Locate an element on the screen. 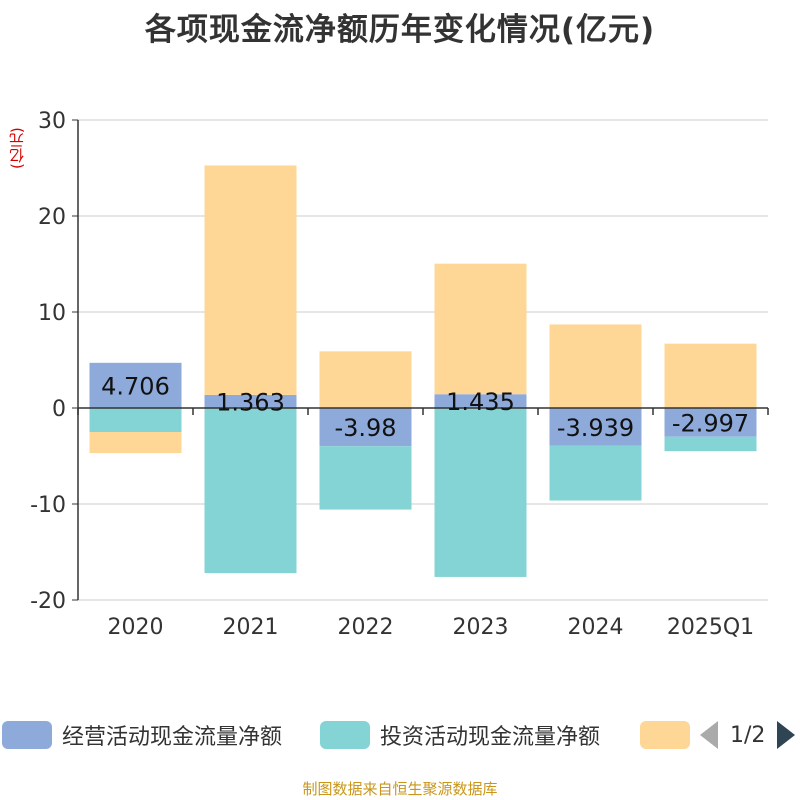  legend-swatch-investing is located at coordinates (345, 735).